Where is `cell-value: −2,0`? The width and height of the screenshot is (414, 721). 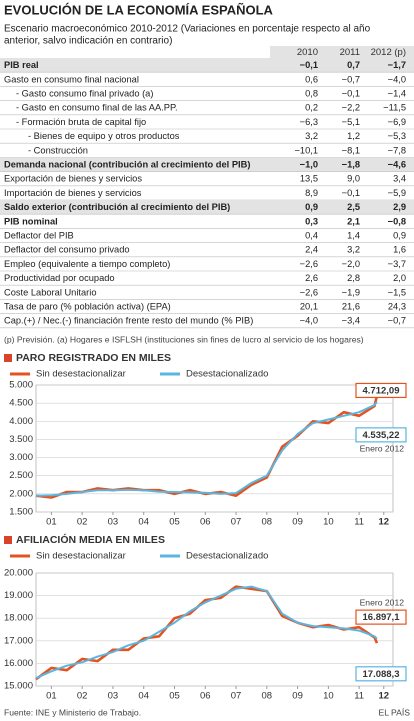 cell-value: −2,0 is located at coordinates (351, 264).